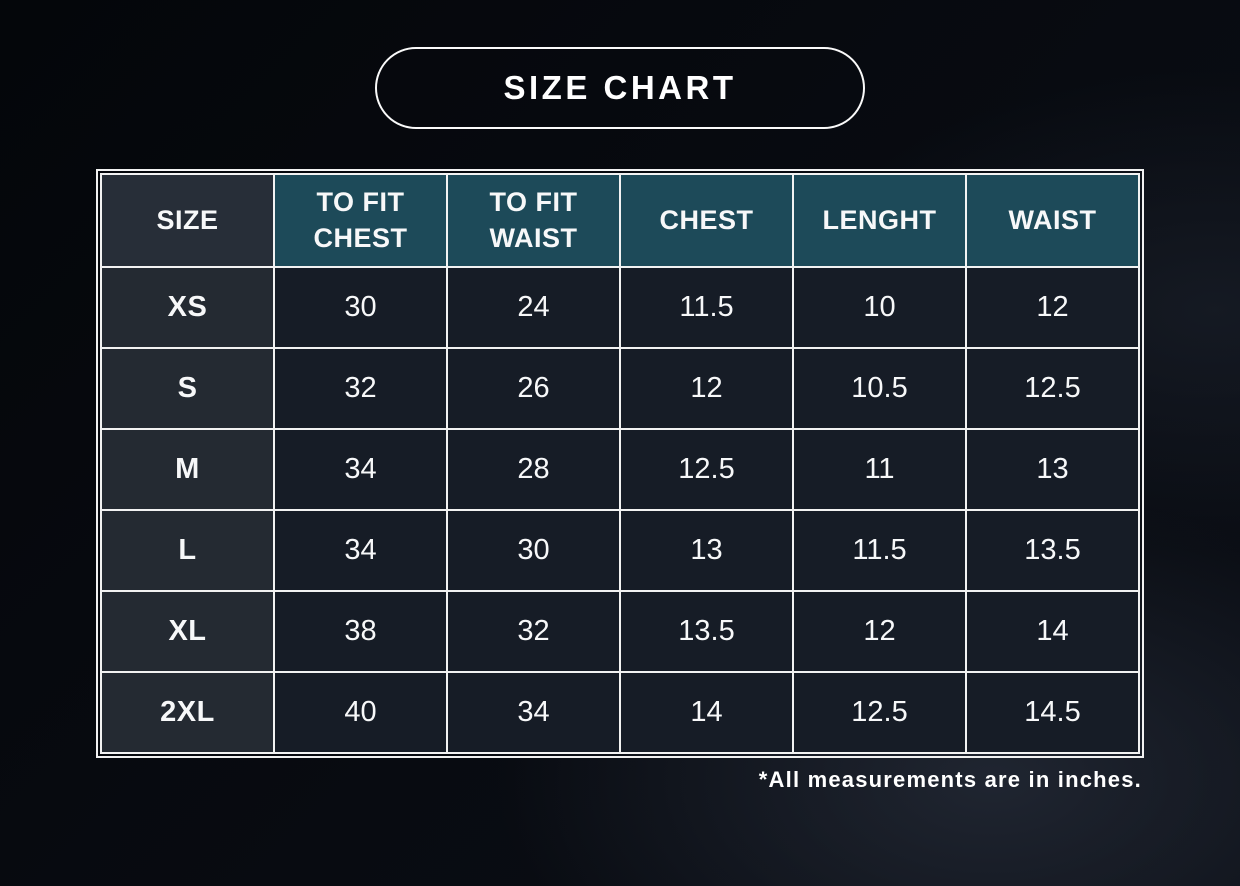 This screenshot has height=886, width=1240. I want to click on size-label: 2XL, so click(187, 712).